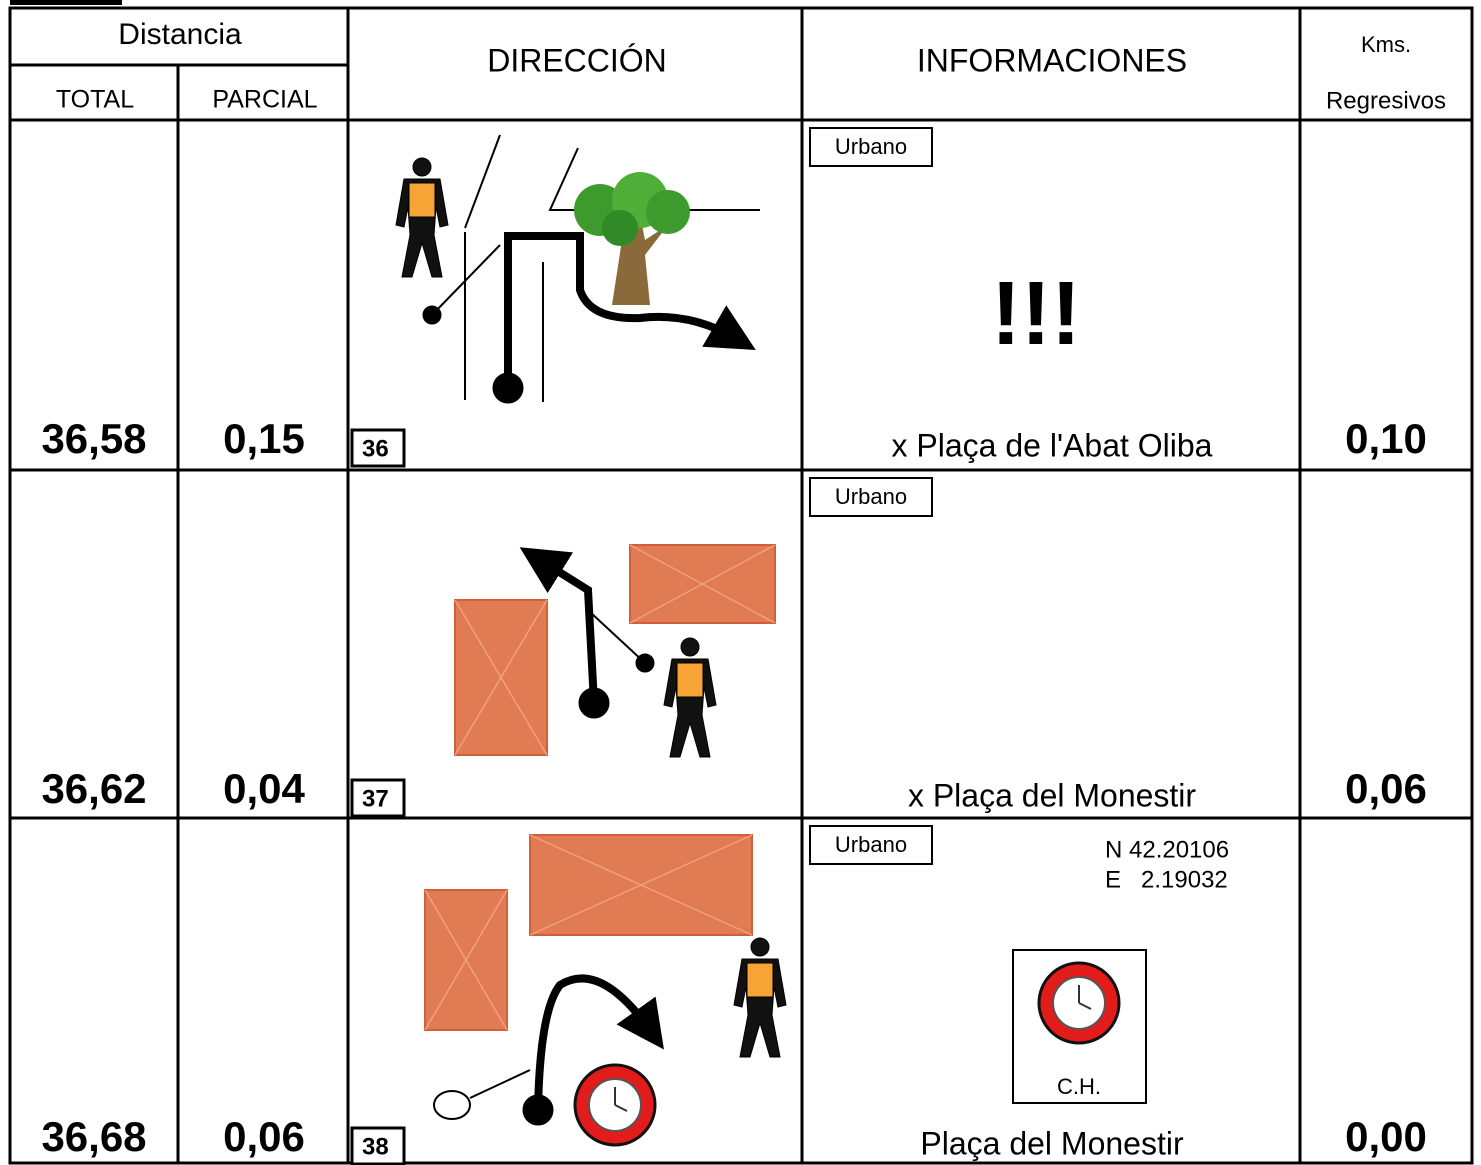 This screenshot has width=1481, height=1165. What do you see at coordinates (1052, 60) in the screenshot?
I see `header-information: INFORMACIONES` at bounding box center [1052, 60].